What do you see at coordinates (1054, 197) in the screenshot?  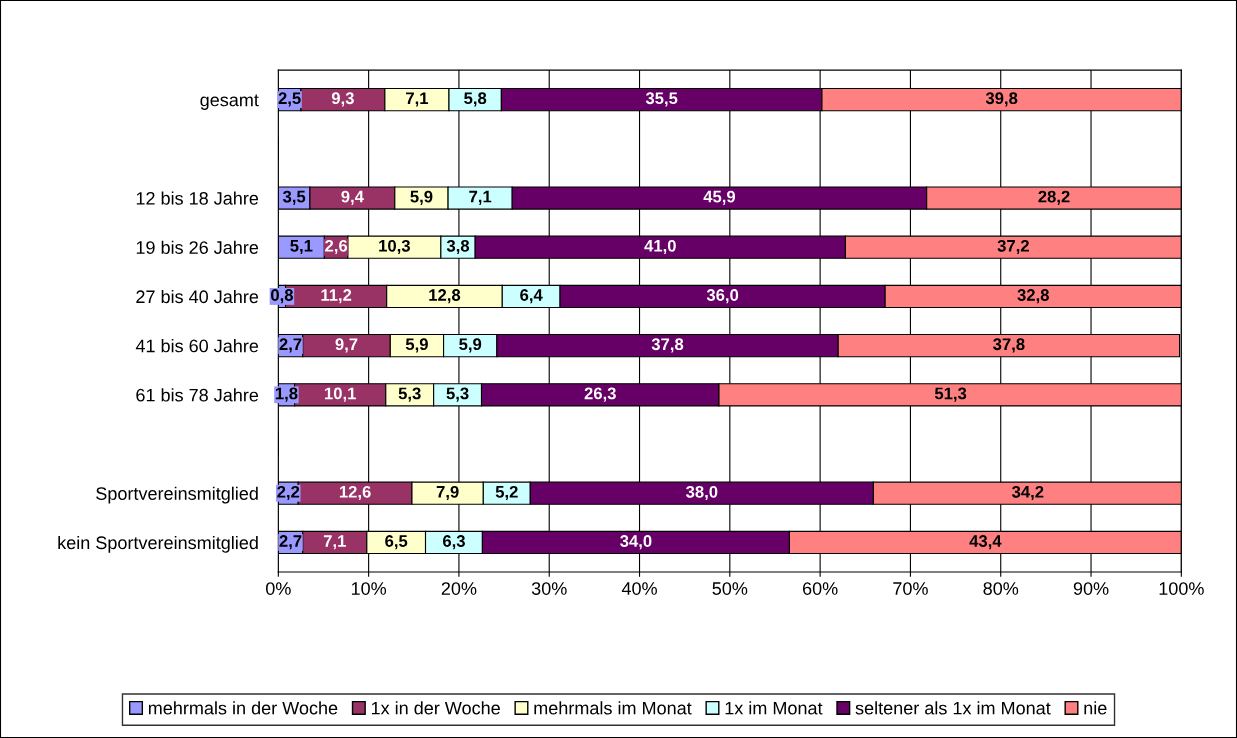 I see `data-label: 28,2` at bounding box center [1054, 197].